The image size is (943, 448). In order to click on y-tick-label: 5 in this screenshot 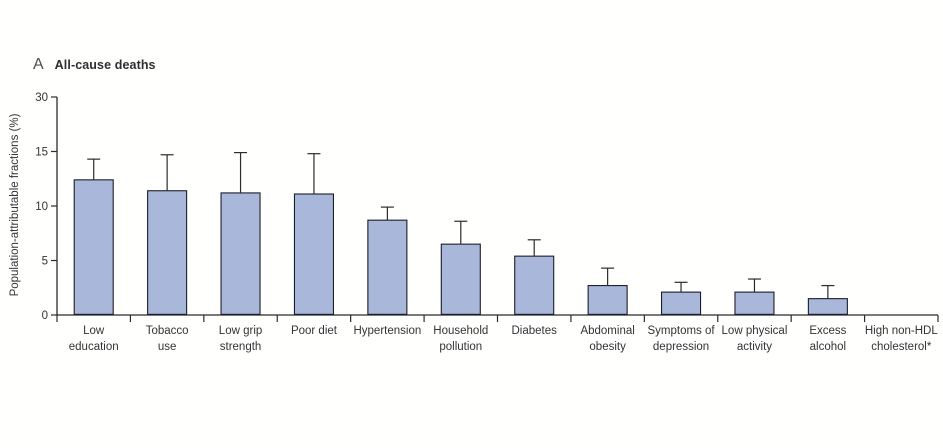, I will do `click(45, 262)`.